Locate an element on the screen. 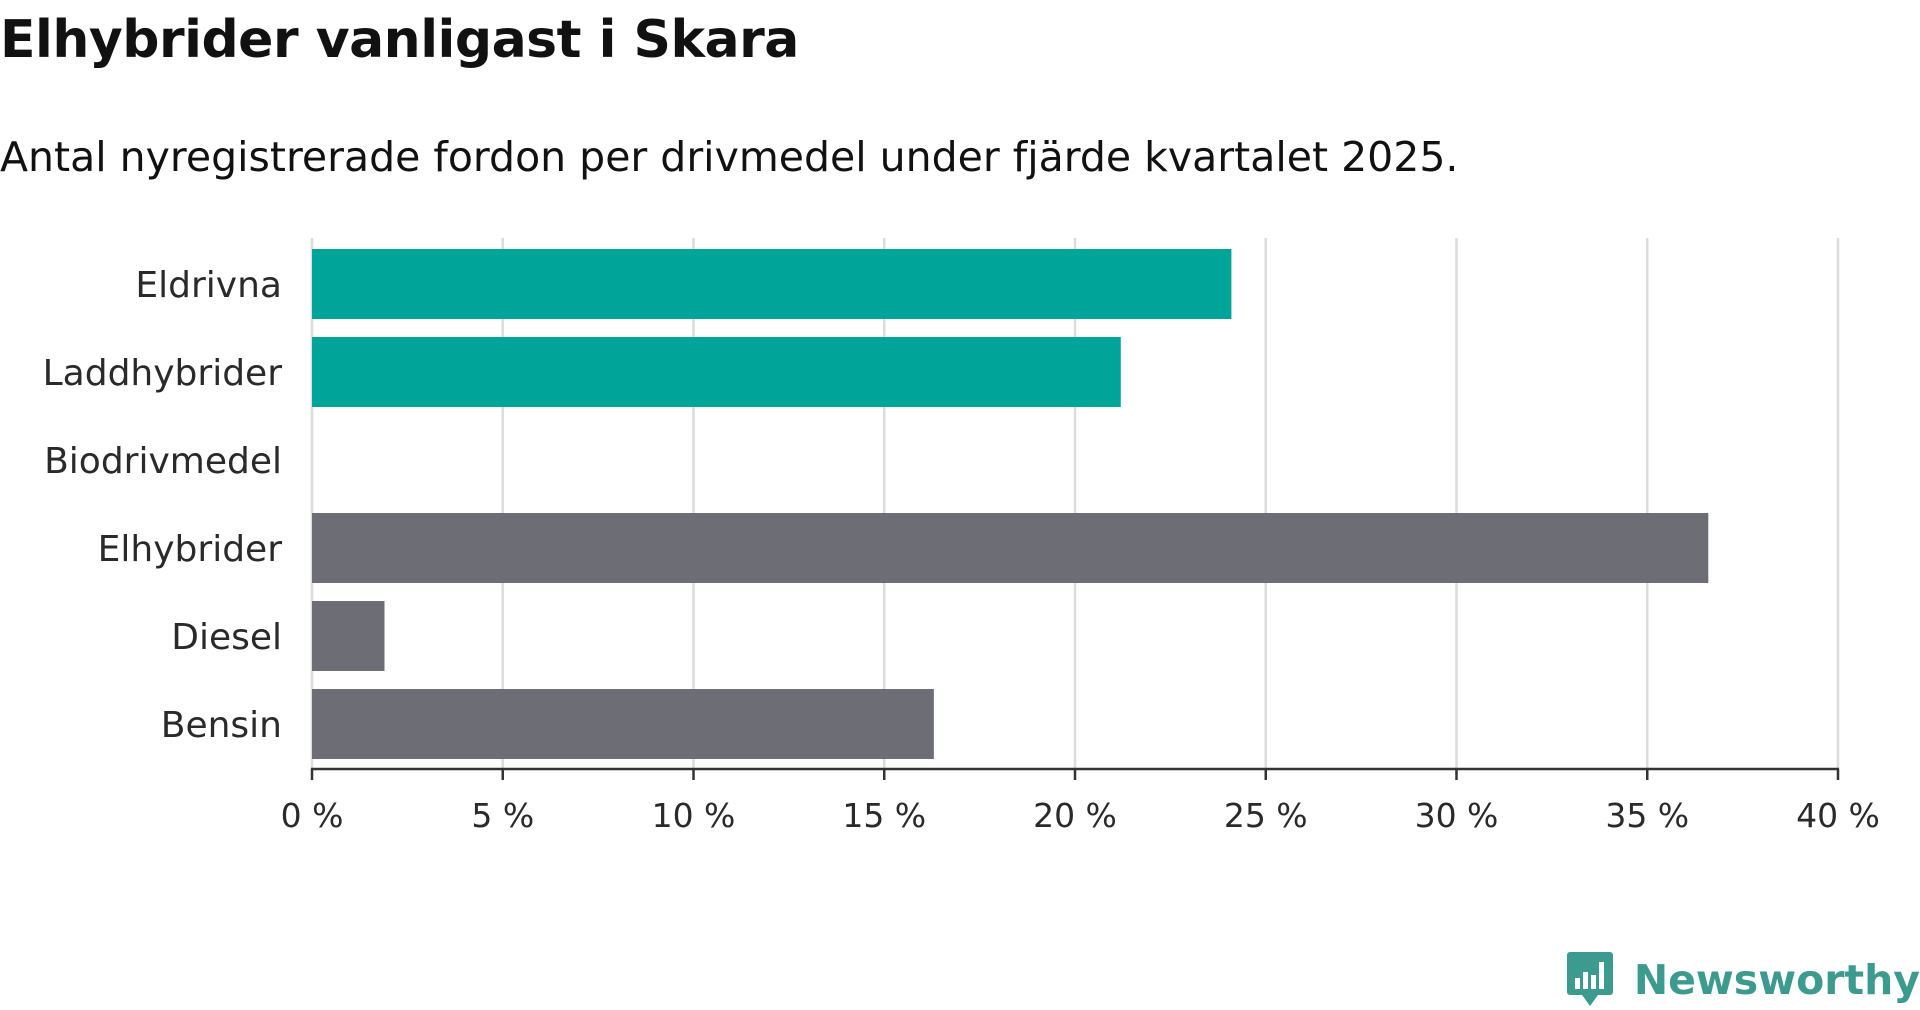 This screenshot has height=1010, width=1920. category-label: Laddhybrider is located at coordinates (163, 373).